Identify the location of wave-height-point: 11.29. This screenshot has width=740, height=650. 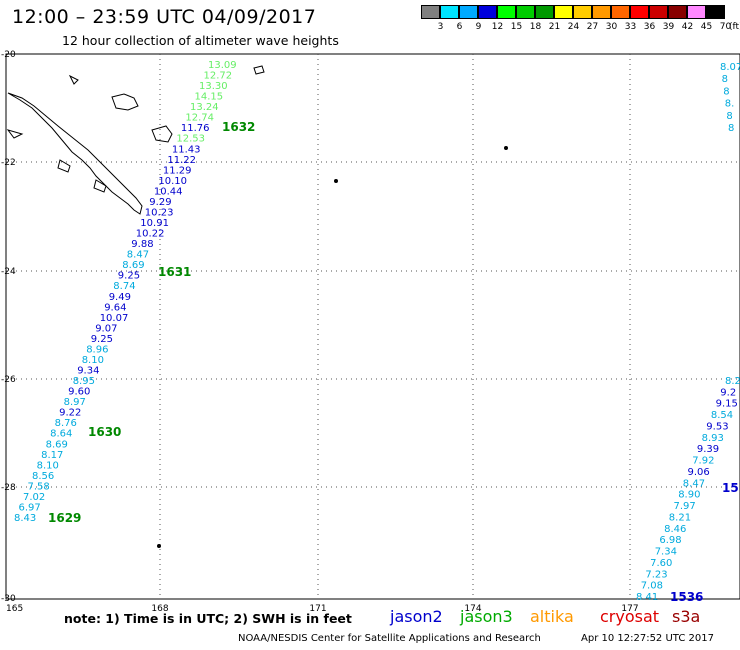
(177, 170).